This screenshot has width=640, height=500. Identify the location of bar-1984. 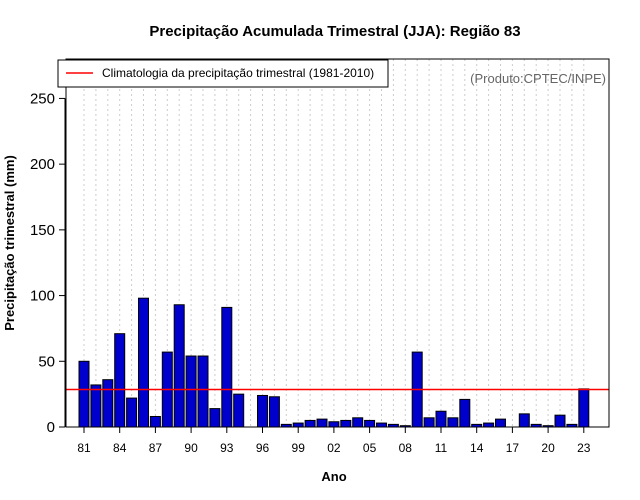
(120, 380).